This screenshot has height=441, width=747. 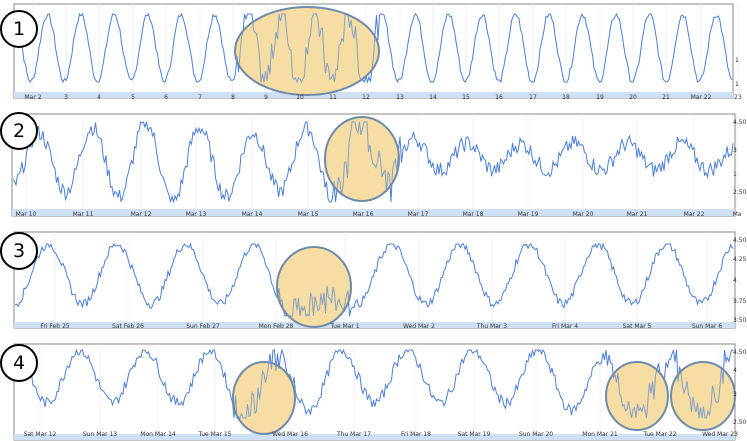 What do you see at coordinates (433, 97) in the screenshot?
I see `x-tick-label: 14` at bounding box center [433, 97].